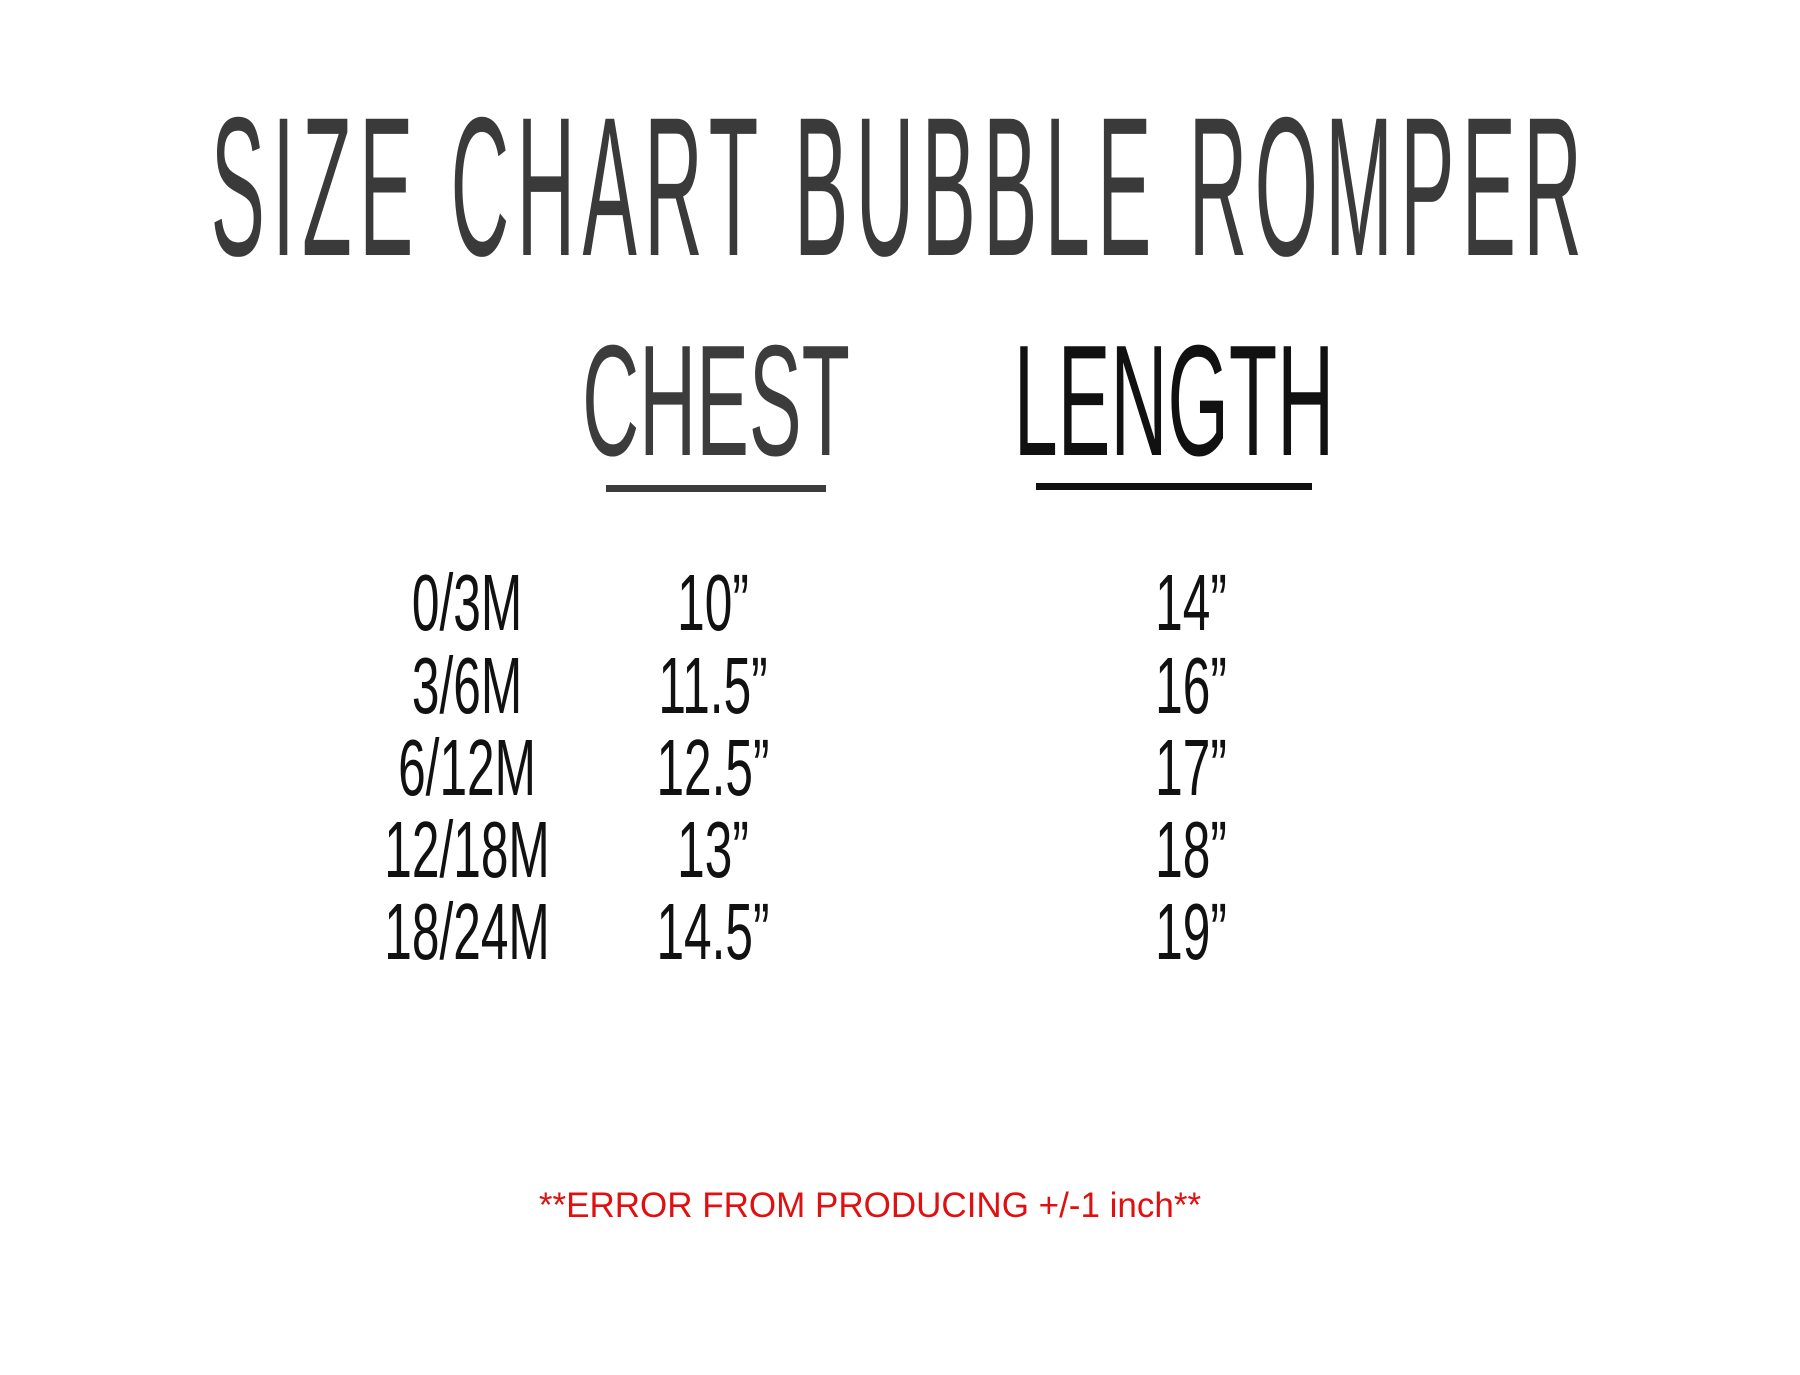 The image size is (1800, 1375). I want to click on cell-length: 17”, so click(1191, 767).